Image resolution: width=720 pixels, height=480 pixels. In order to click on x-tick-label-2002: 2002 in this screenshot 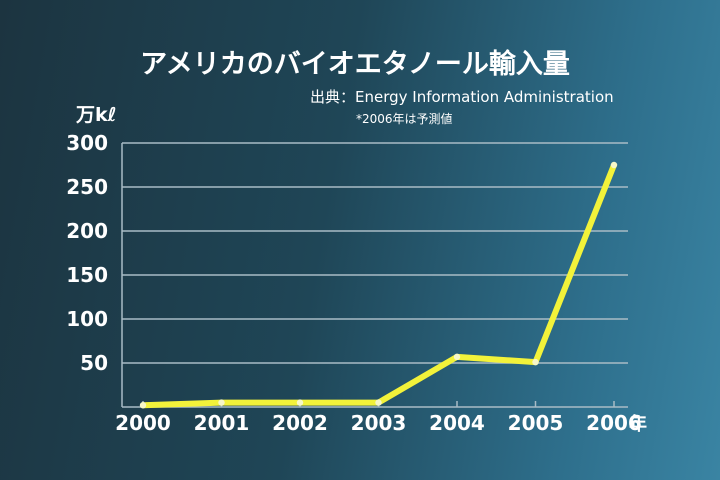, I will do `click(300, 423)`.